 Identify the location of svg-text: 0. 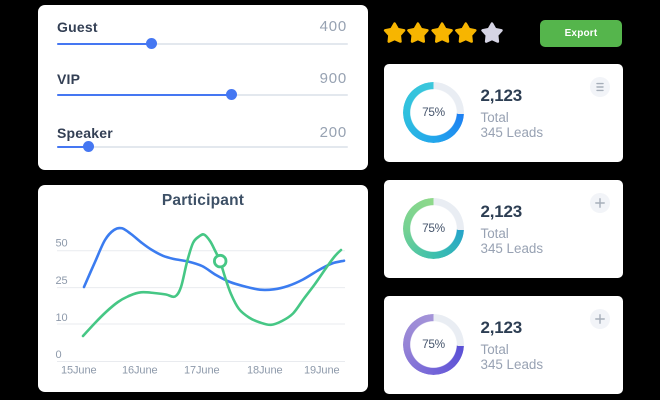
(59, 355).